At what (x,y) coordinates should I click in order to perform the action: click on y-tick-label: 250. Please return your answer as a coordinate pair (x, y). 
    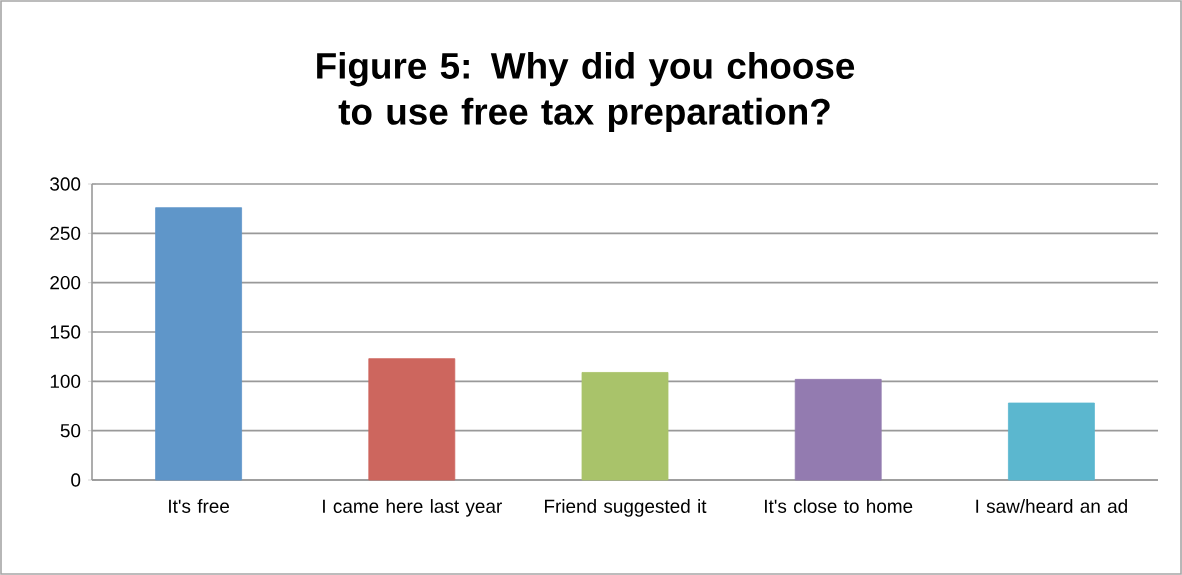
    Looking at the image, I should click on (65, 233).